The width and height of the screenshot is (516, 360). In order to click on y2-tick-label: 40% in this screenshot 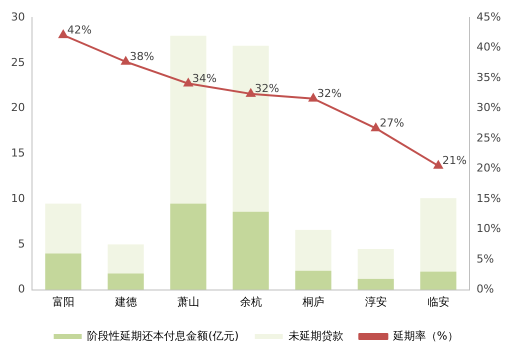, I will do `click(489, 47)`.